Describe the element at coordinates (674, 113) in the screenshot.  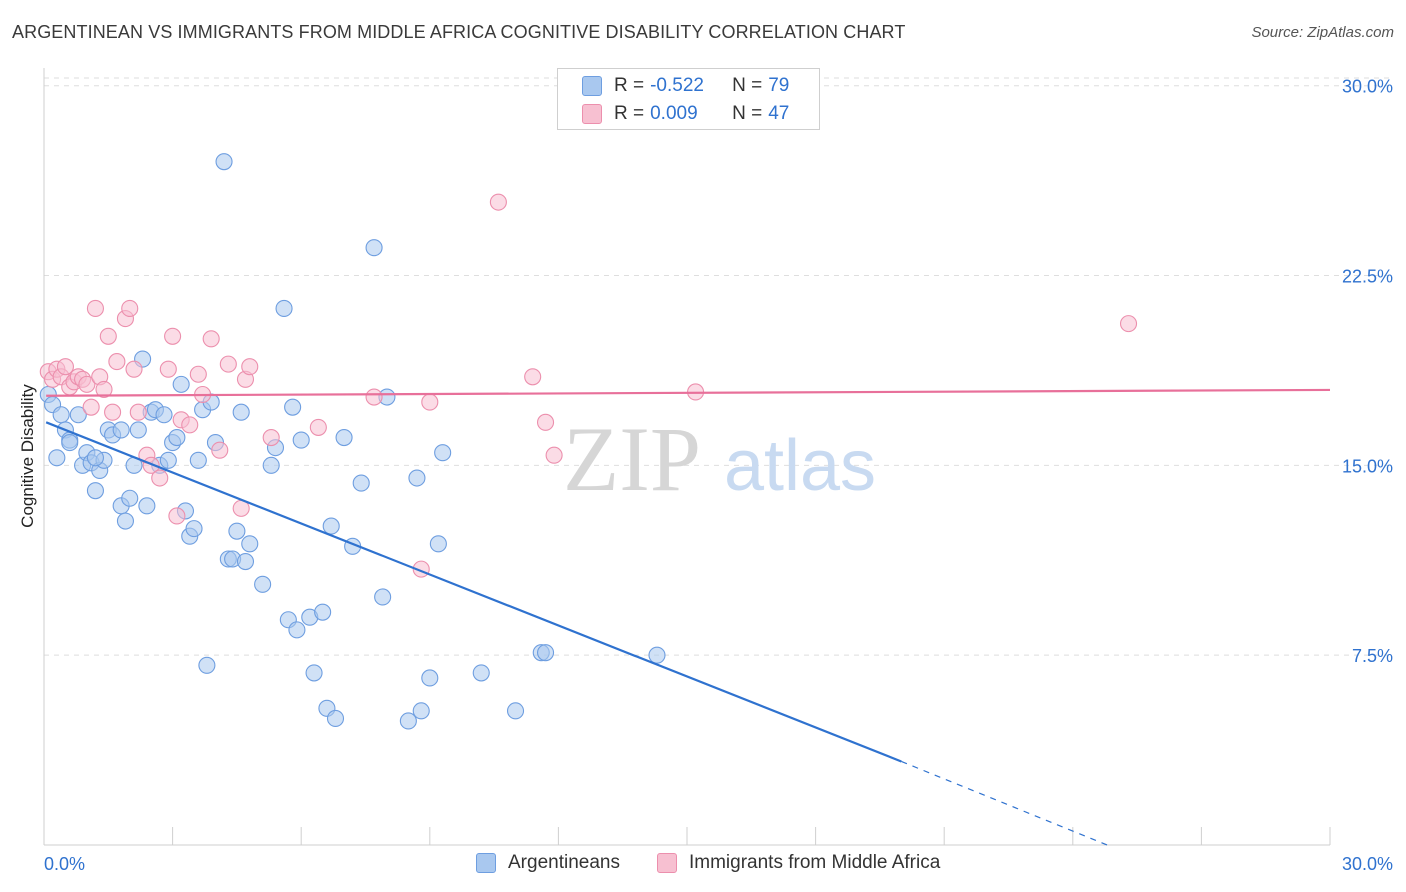
I see `legend-r-value: 0.009` at that location.